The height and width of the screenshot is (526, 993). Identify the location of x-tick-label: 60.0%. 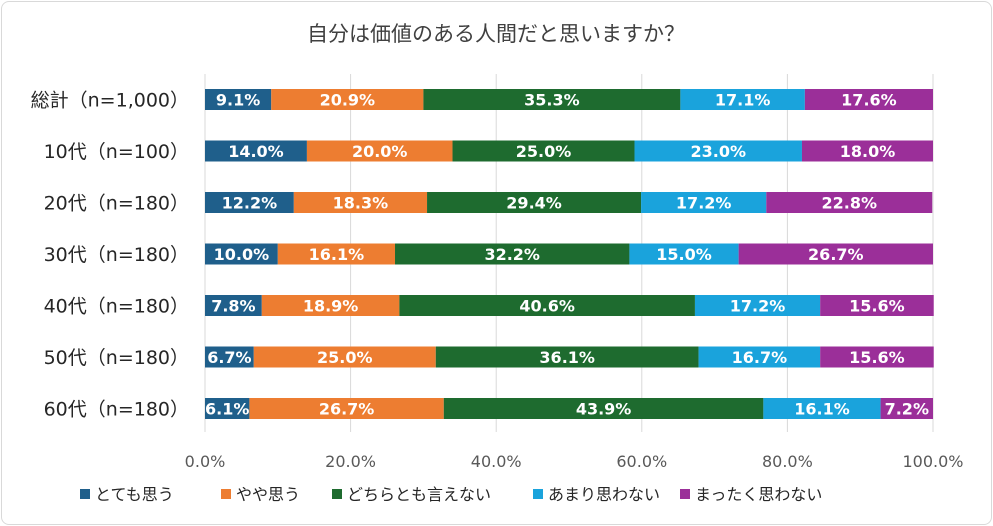
(641, 461).